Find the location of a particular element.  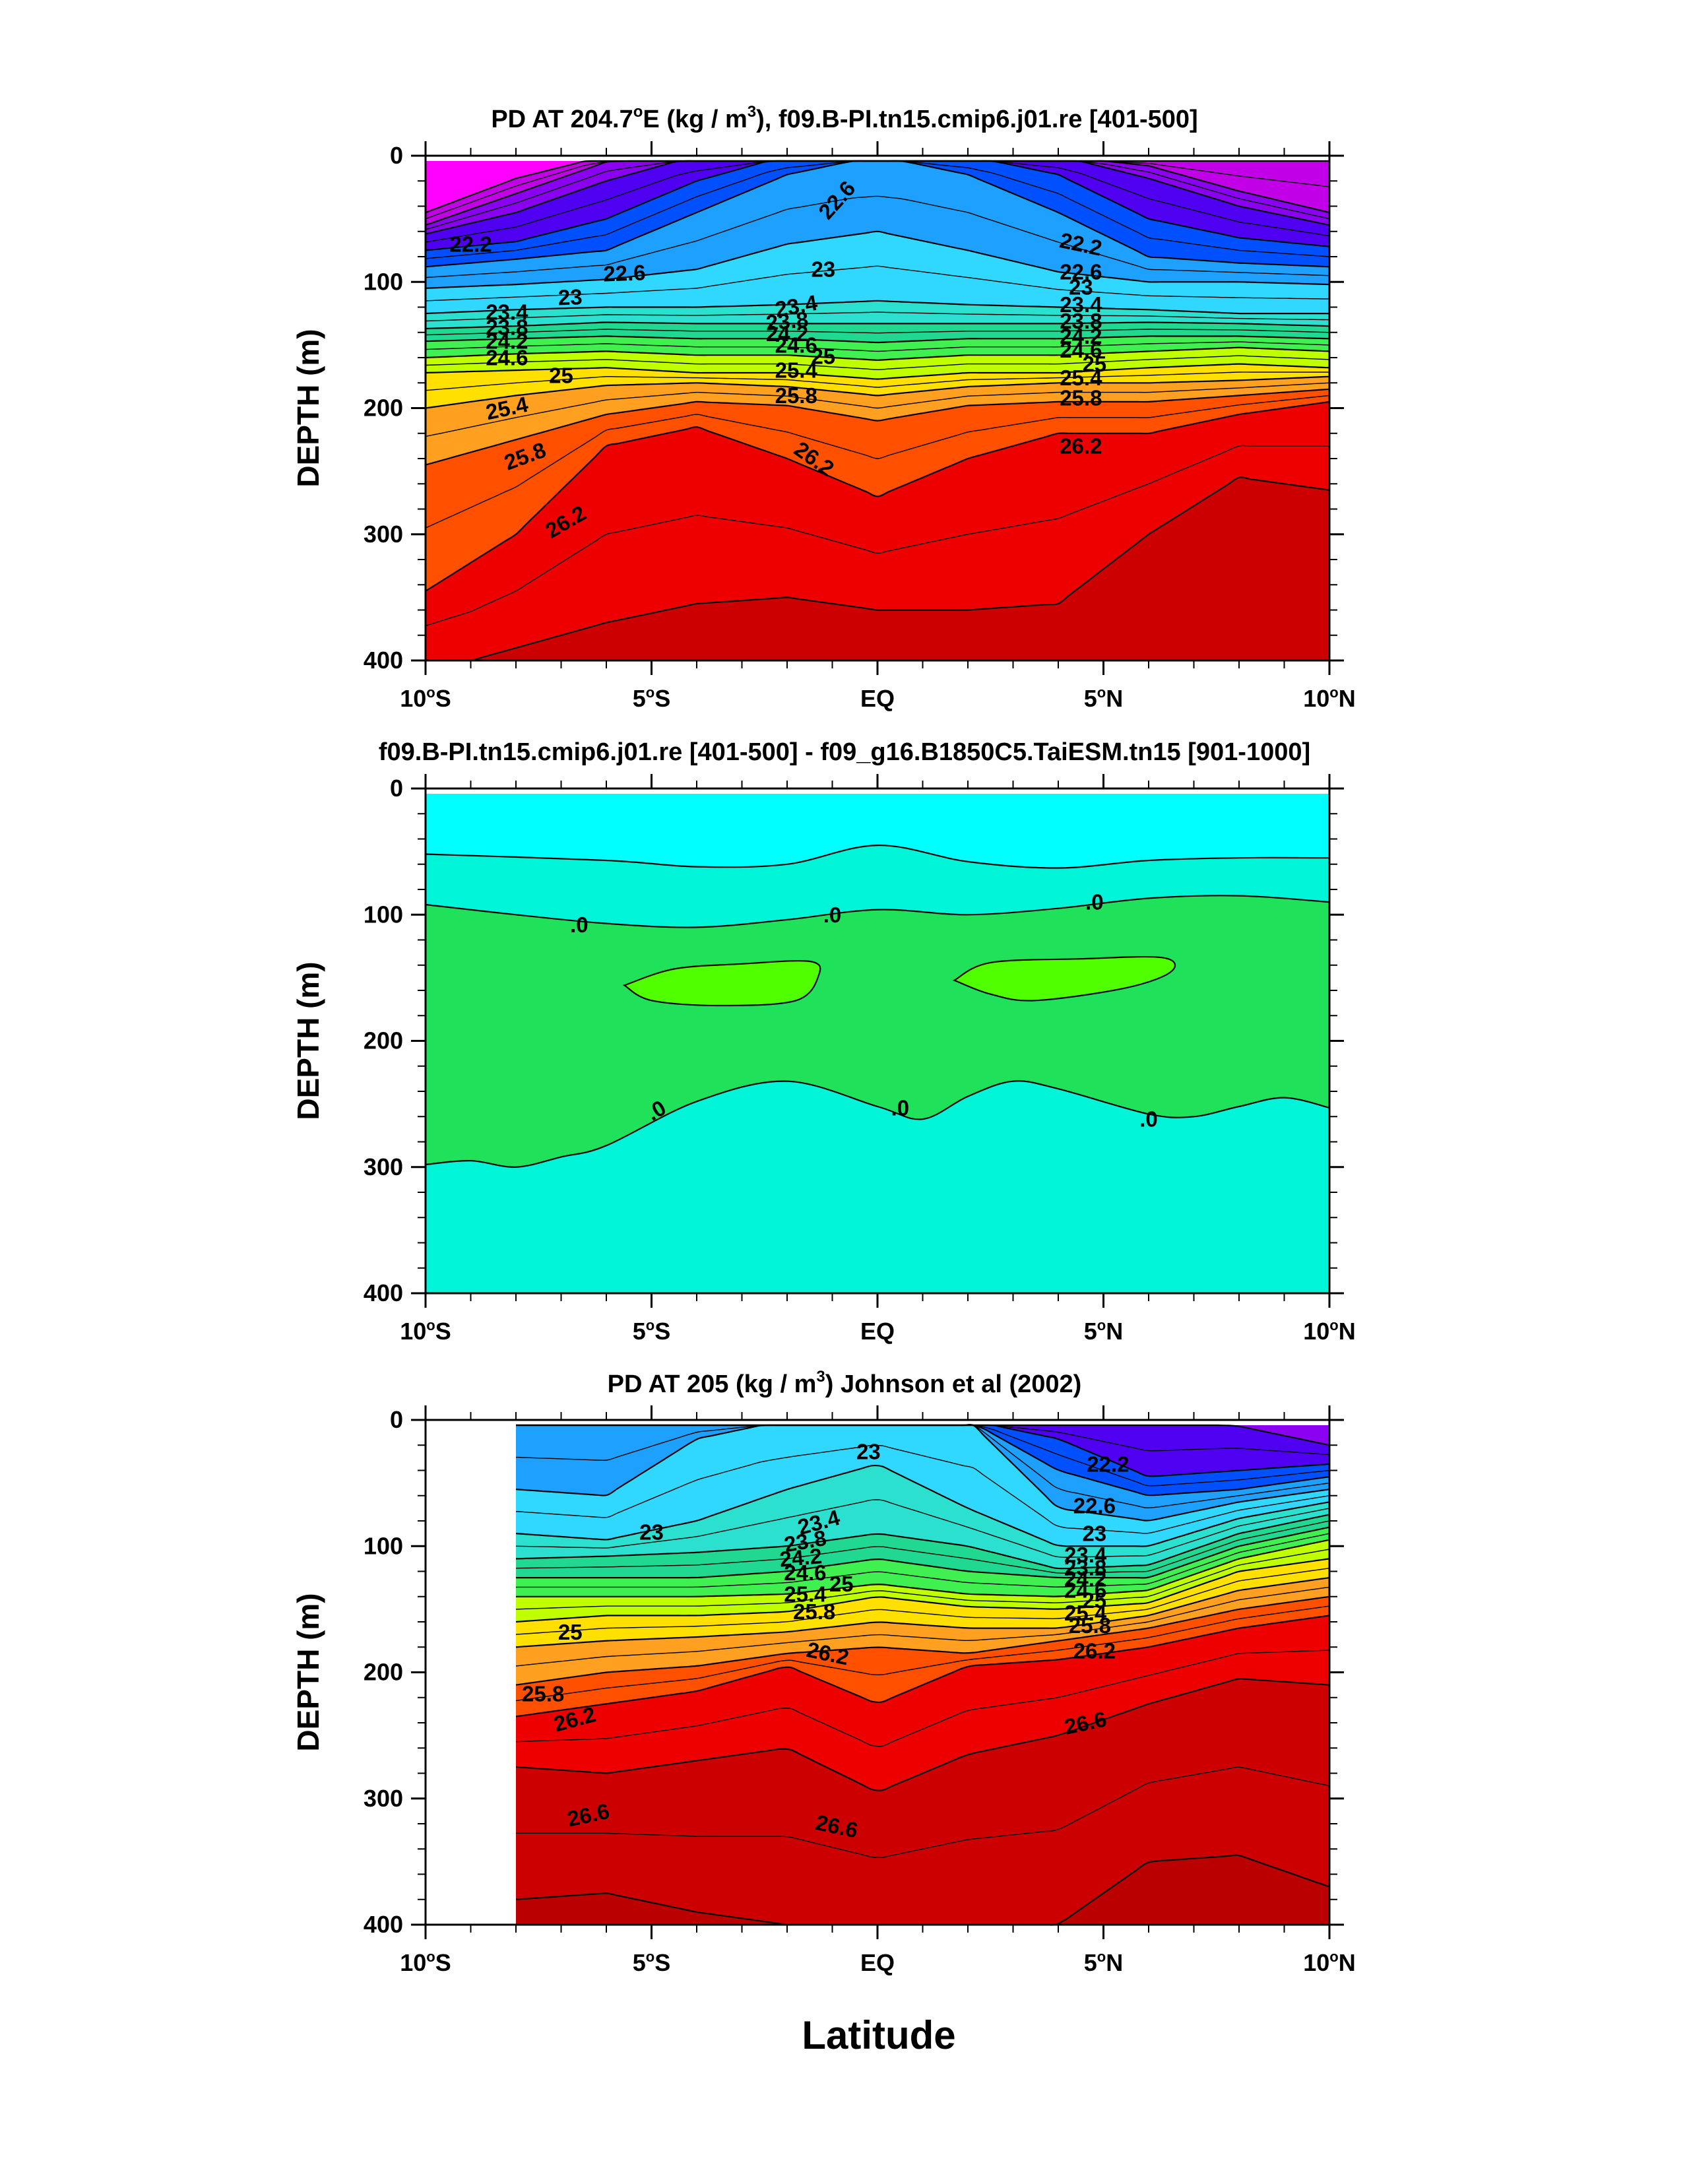

isopycnal-25.8 is located at coordinates (877, 427).